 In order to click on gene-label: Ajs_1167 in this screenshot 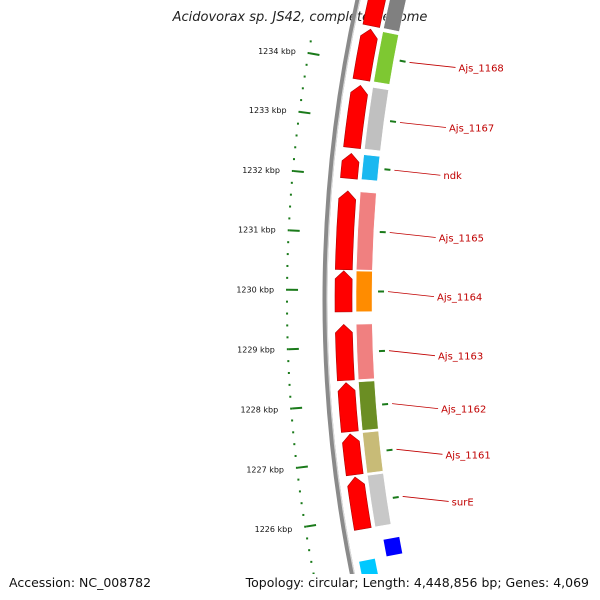, I will do `click(471, 128)`.